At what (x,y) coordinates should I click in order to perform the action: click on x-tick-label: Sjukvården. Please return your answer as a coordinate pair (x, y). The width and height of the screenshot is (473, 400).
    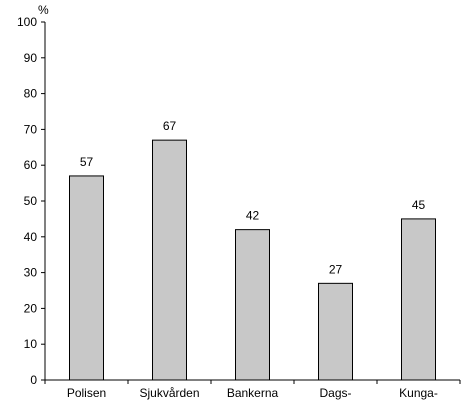
    Looking at the image, I should click on (169, 393).